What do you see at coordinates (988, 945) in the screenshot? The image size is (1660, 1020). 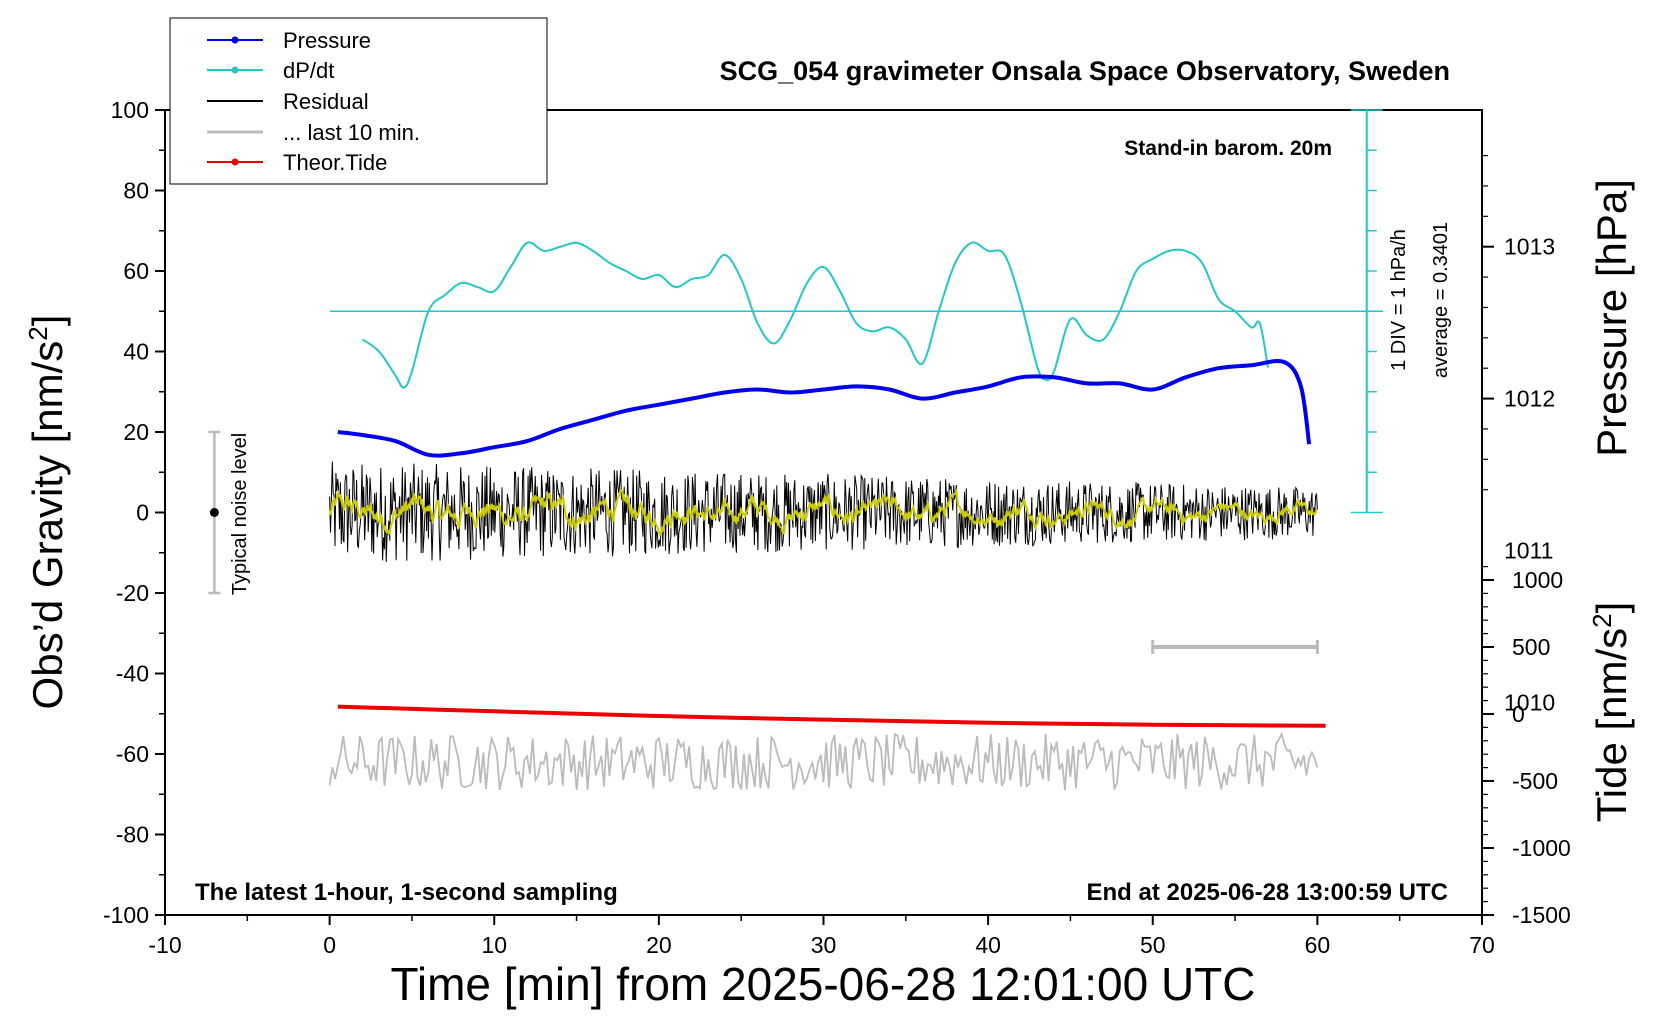 I see `x-tick-label: 40` at bounding box center [988, 945].